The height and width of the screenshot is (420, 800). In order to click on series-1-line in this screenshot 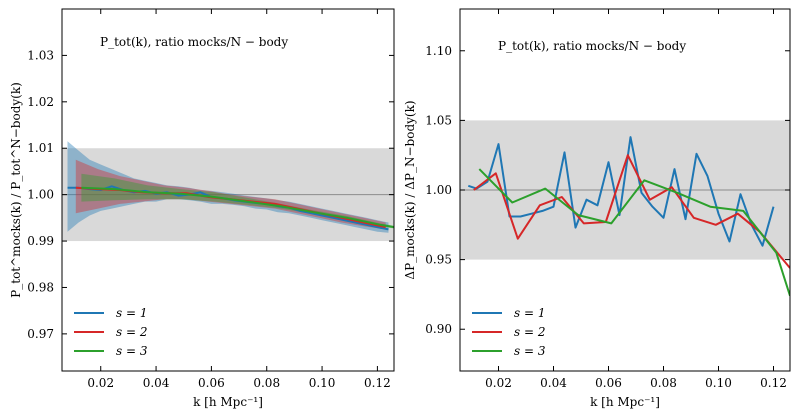, I will do `click(621, 191)`.